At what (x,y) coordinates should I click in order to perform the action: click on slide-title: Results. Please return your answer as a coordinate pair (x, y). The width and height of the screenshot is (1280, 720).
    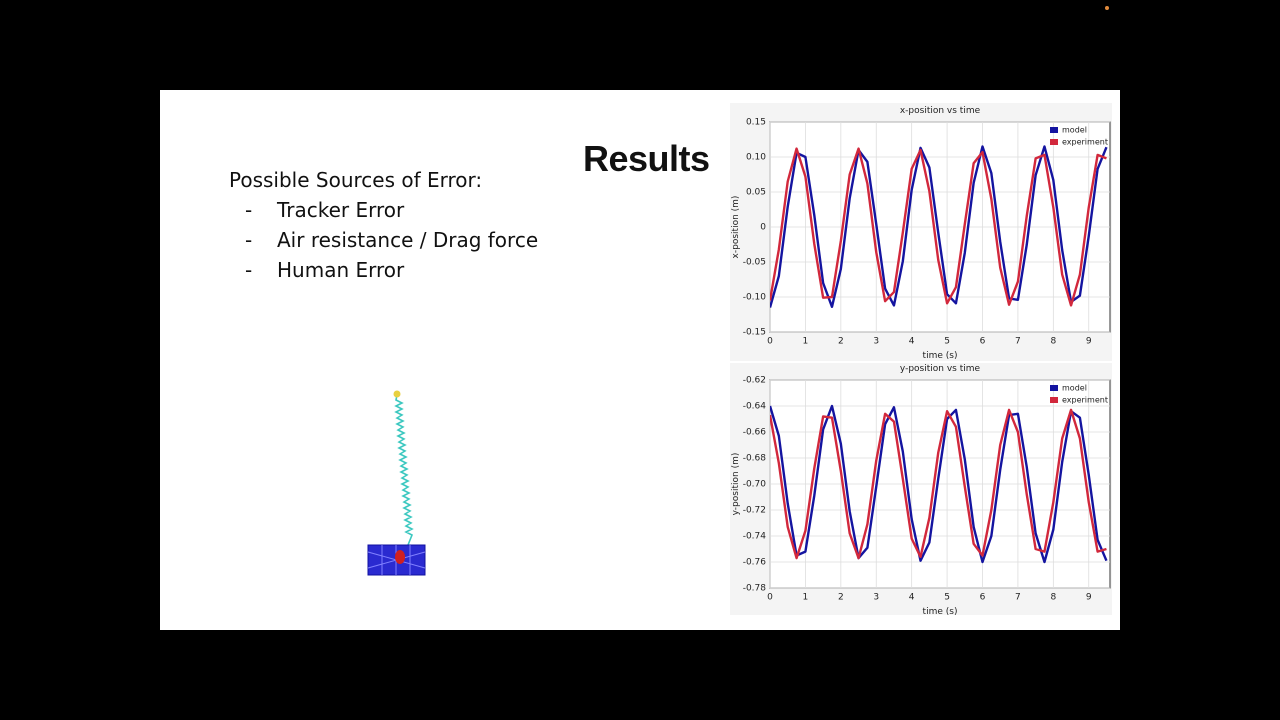
    Looking at the image, I should click on (646, 158).